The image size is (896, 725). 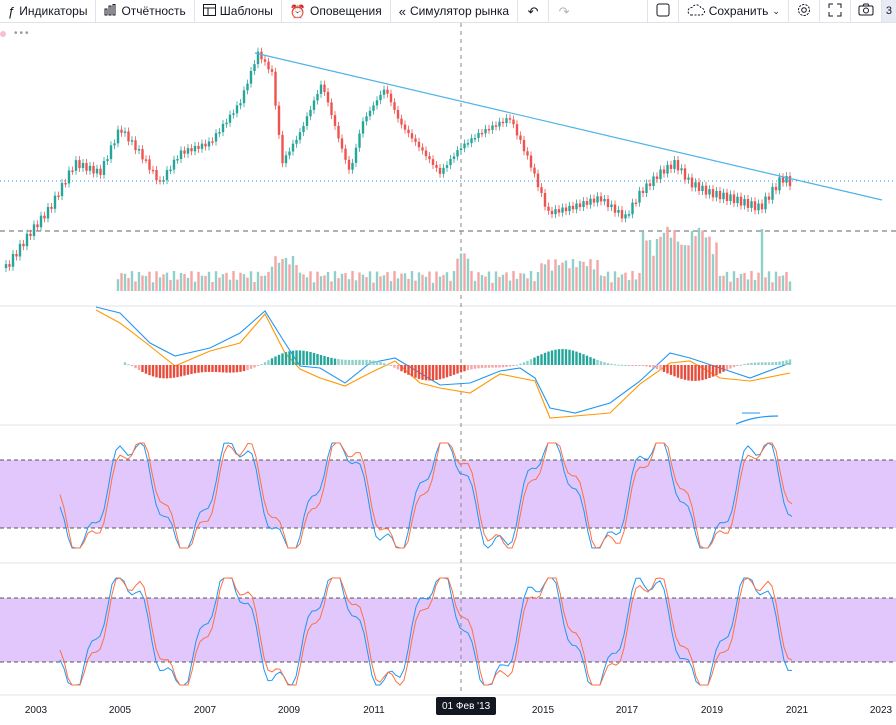 I want to click on drawing-annotation, so click(x=757, y=420).